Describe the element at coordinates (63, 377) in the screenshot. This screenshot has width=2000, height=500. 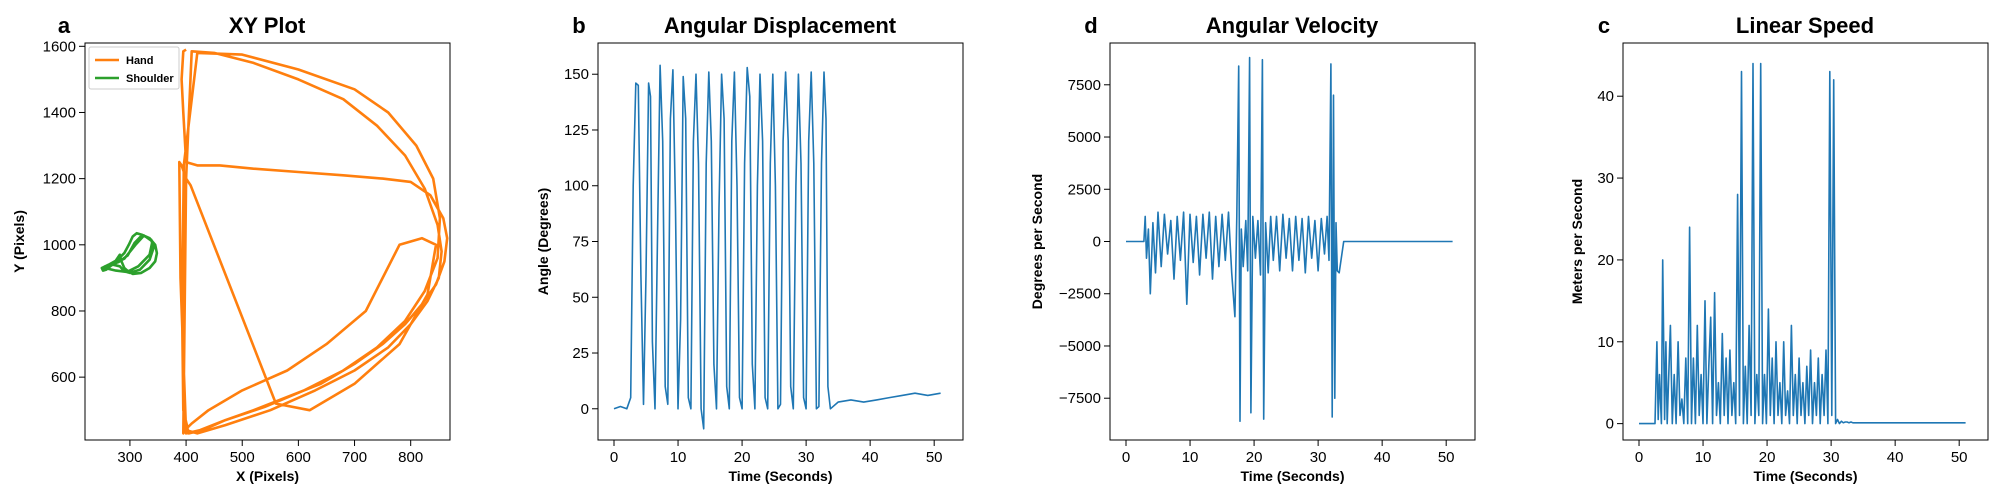
I see `y-tick-label: 600` at that location.